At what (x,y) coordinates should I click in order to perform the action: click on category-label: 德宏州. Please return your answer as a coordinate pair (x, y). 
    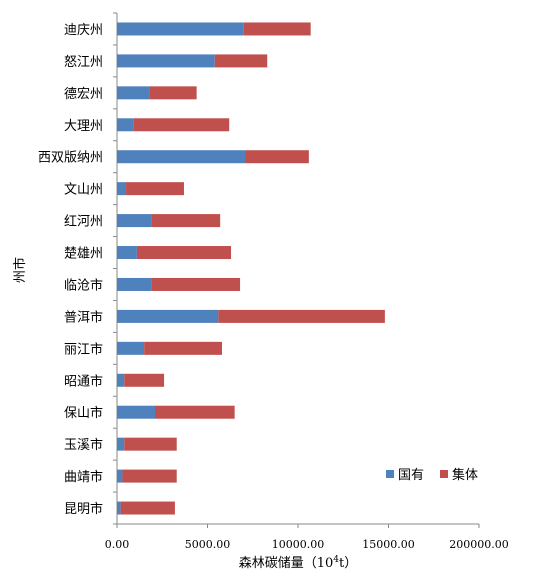
    Looking at the image, I should click on (83, 94).